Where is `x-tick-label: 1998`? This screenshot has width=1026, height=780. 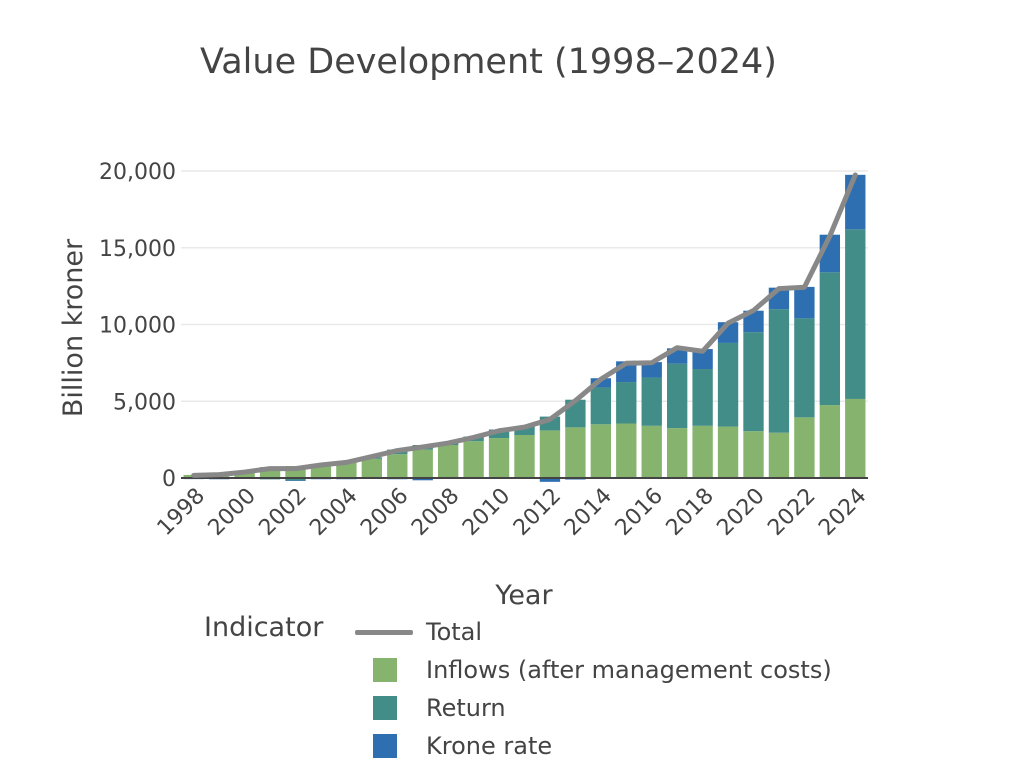 x-tick-label: 1998 is located at coordinates (181, 512).